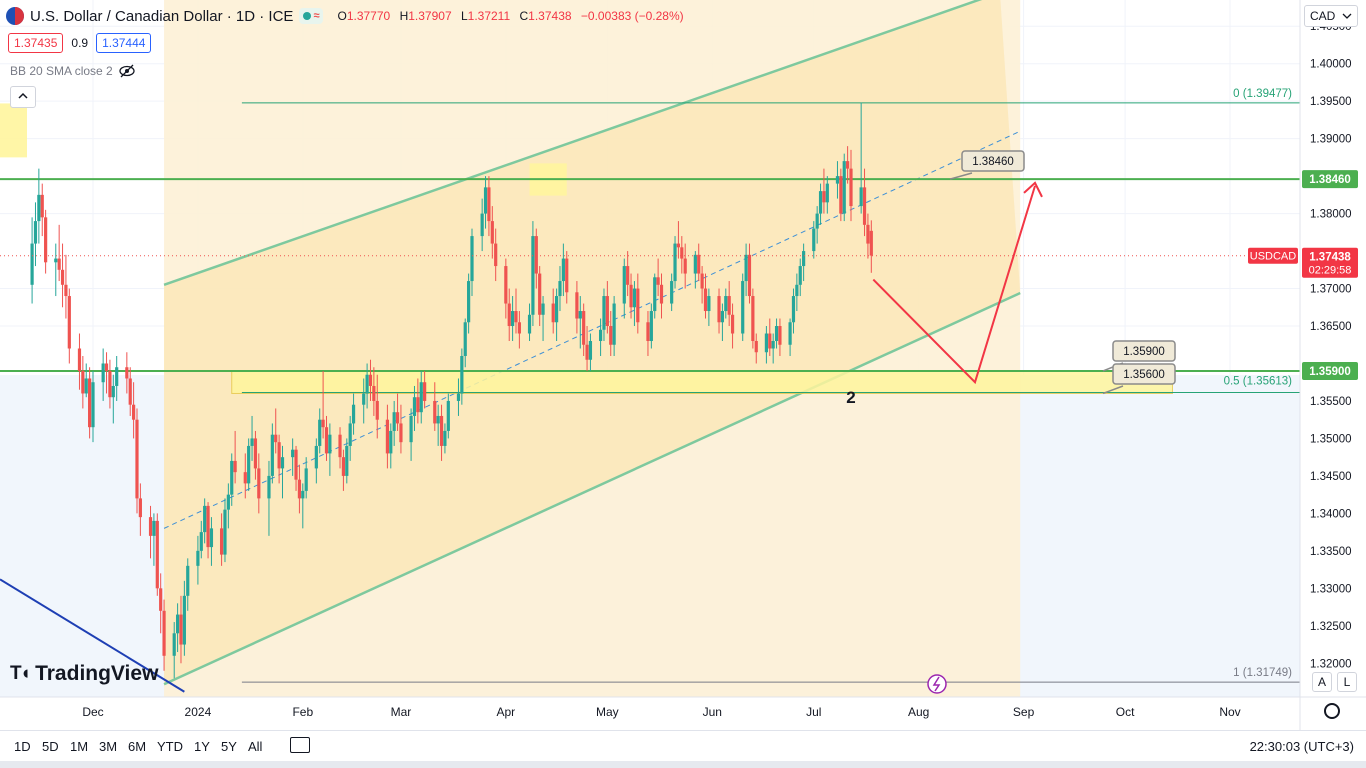  What do you see at coordinates (987, 165) in the screenshot?
I see `price-label-138460: 1.38460` at bounding box center [987, 165].